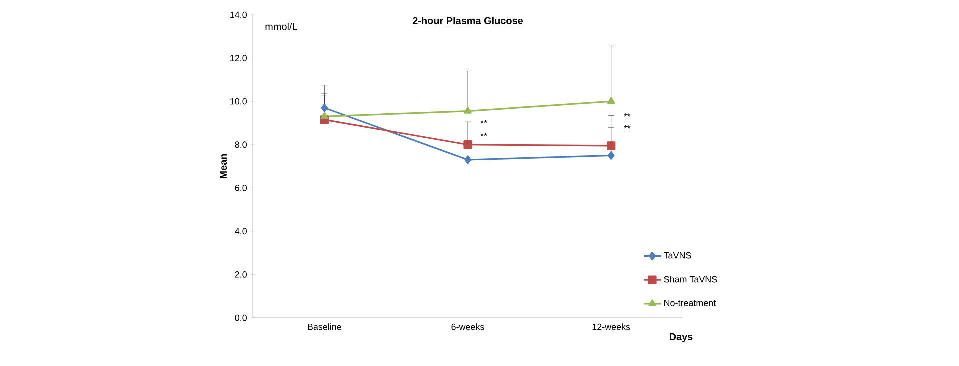 This screenshot has height=366, width=959. Describe the element at coordinates (691, 279) in the screenshot. I see `legend-label: Sham TaVNS` at that location.